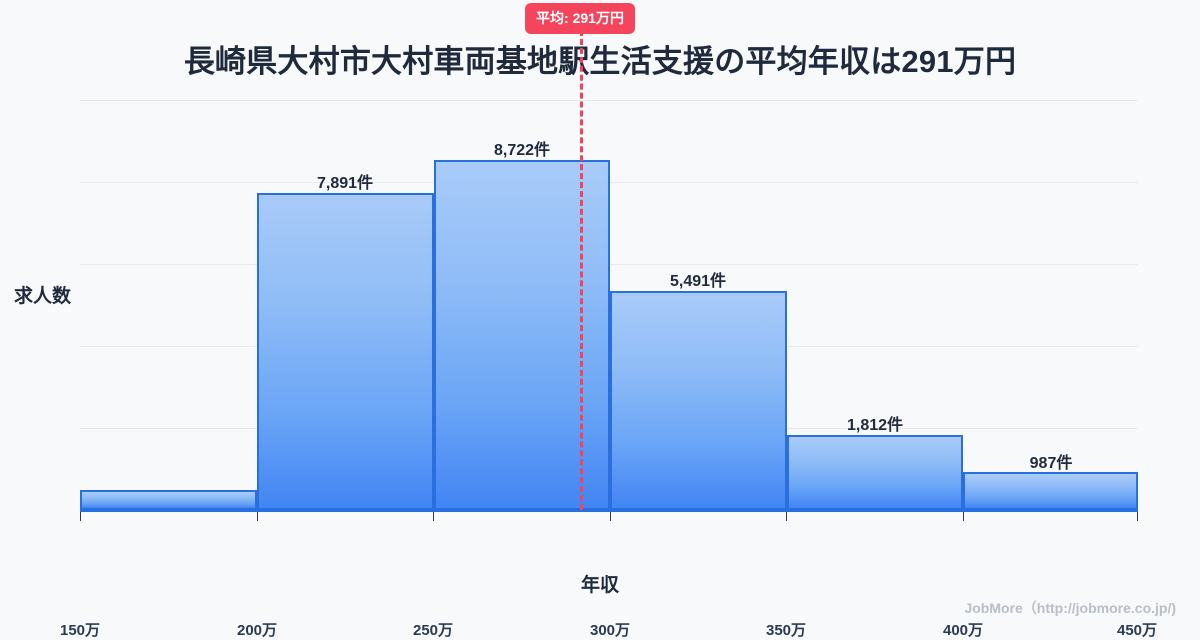  What do you see at coordinates (599, 585) in the screenshot?
I see `x-axis-label: 年収` at bounding box center [599, 585].